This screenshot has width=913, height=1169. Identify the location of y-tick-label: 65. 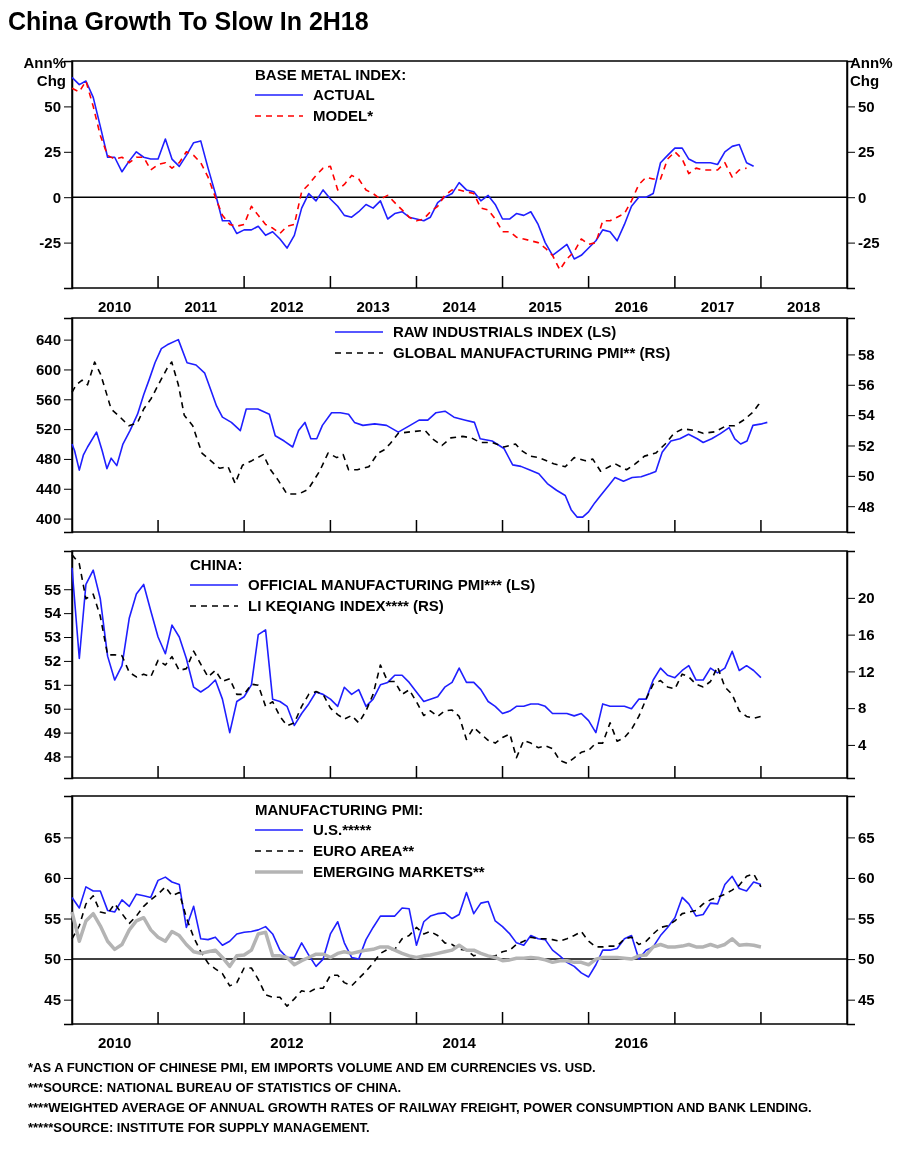
(52, 837).